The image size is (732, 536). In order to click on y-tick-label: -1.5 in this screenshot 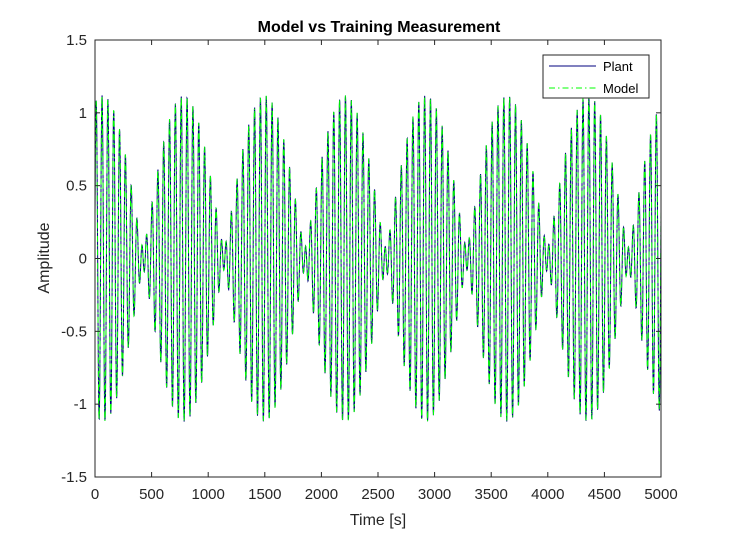, I will do `click(74, 477)`.